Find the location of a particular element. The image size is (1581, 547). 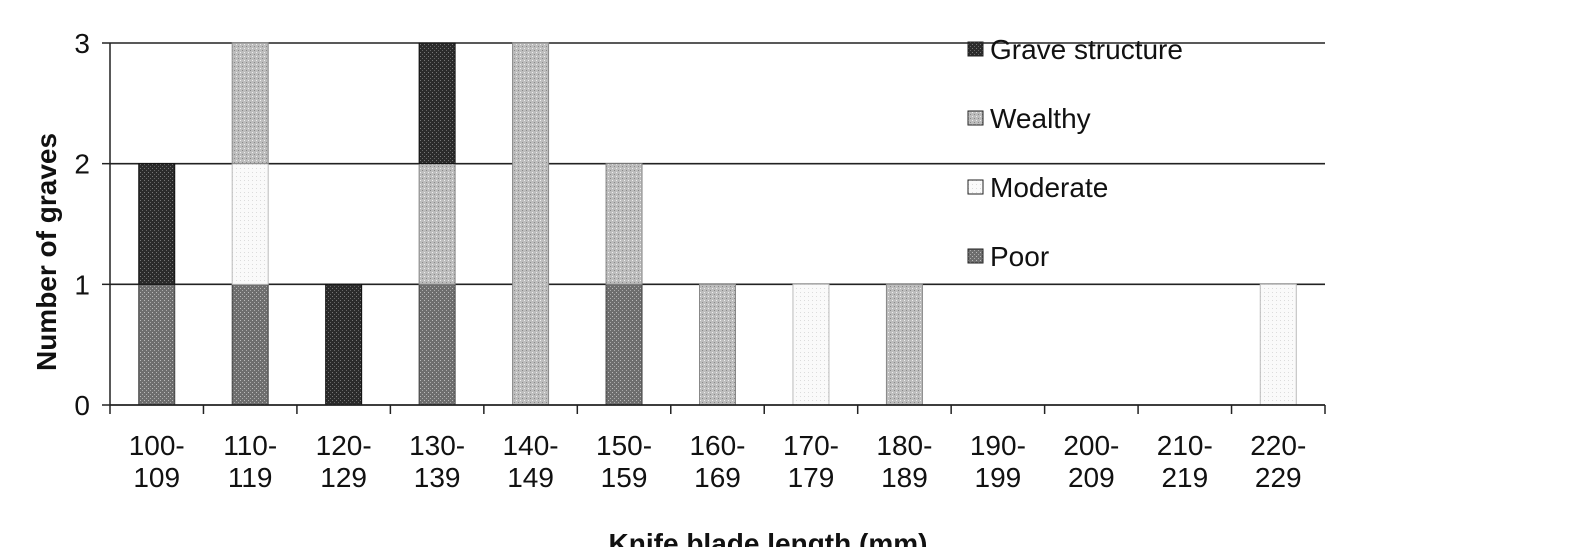

legend-swatch-moderate is located at coordinates (975, 187).